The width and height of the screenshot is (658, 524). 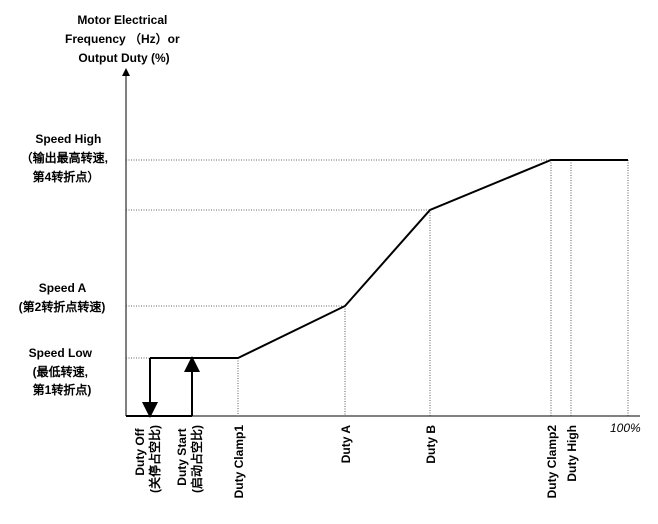 What do you see at coordinates (62, 371) in the screenshot?
I see `speed-low-label: Speed Low (最低转速, 第1转折点)` at bounding box center [62, 371].